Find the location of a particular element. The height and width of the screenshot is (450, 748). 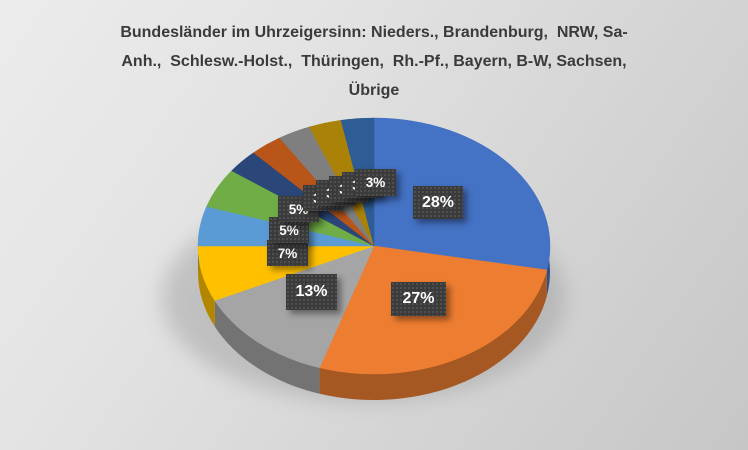

pie-slice-side-Brandenburg is located at coordinates (433, 335).